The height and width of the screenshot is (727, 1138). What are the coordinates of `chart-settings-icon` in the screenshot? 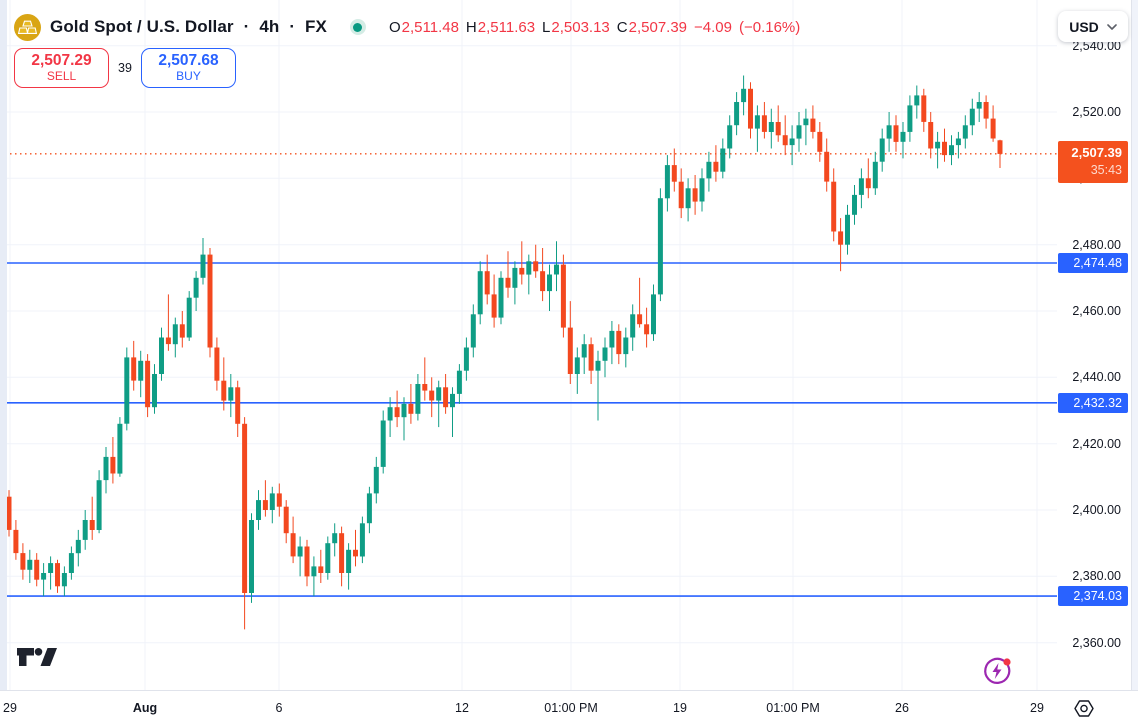 It's located at (1084, 711).